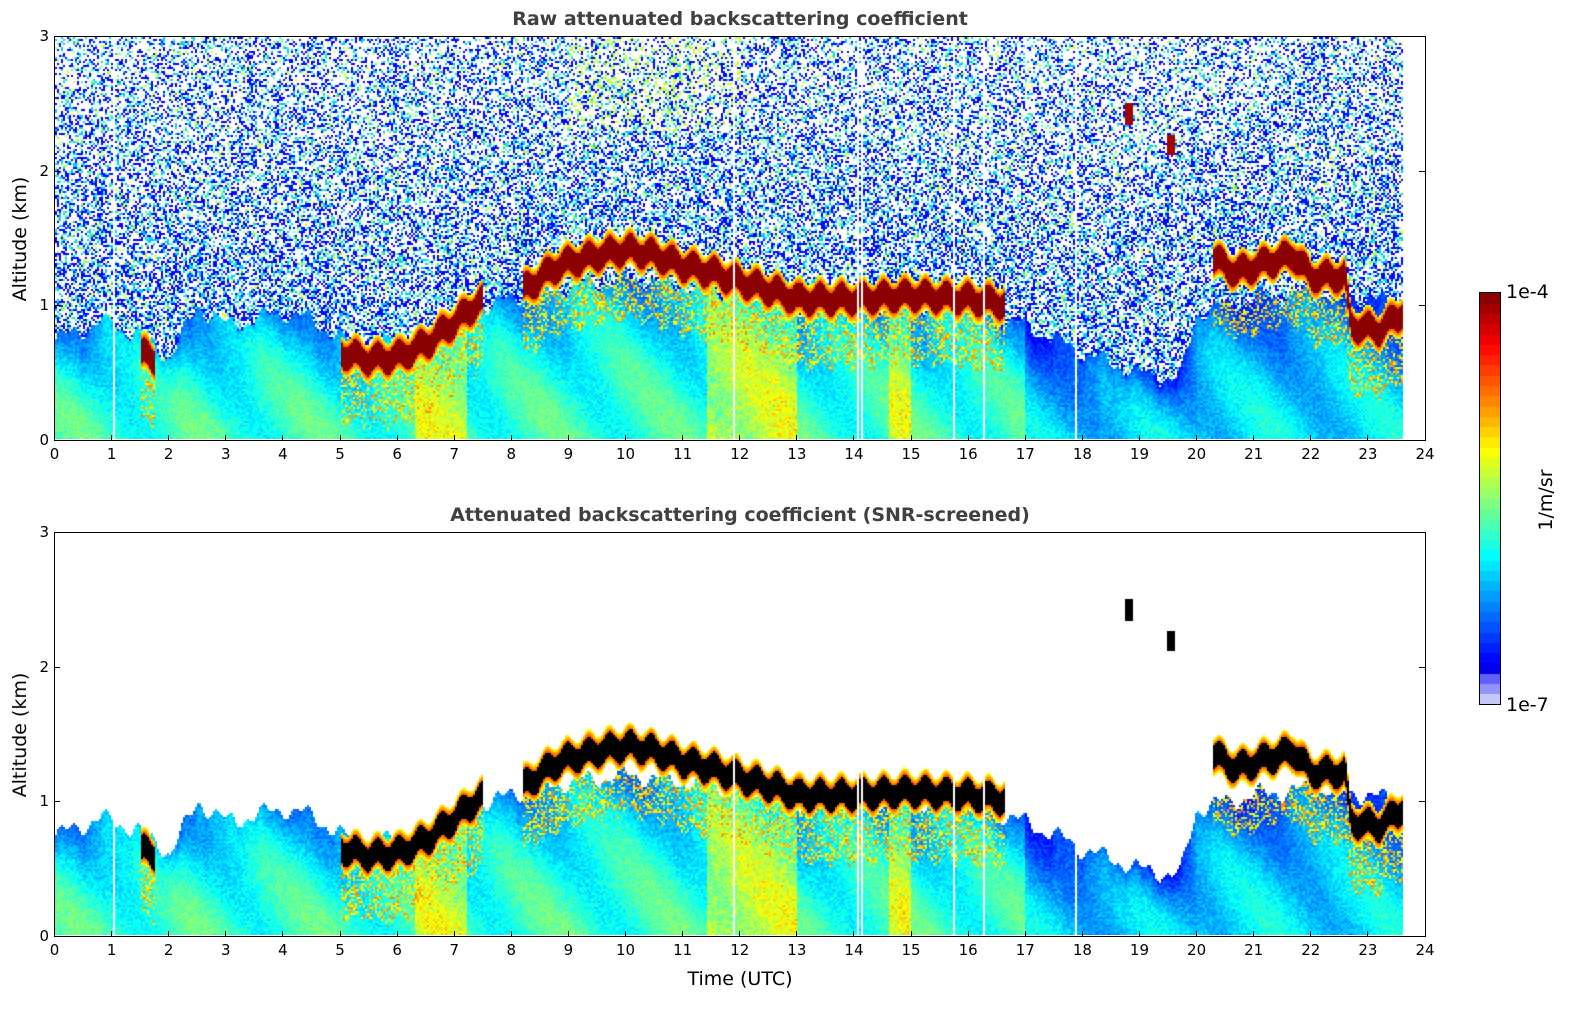 The image size is (1595, 1020). I want to click on x-tick-label: 19, so click(1139, 454).